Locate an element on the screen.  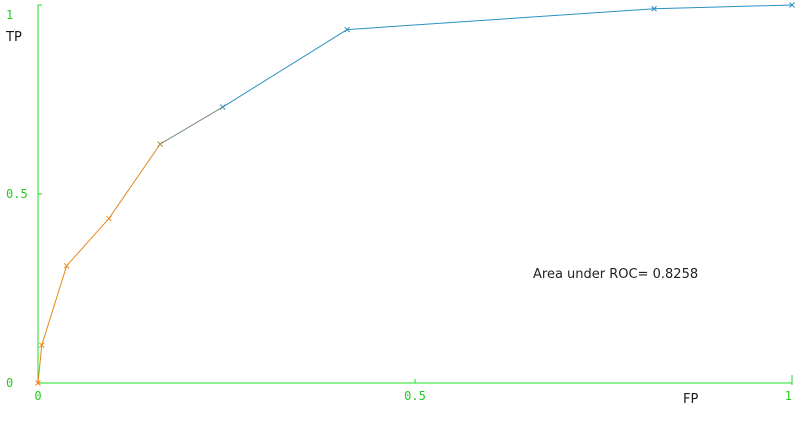
x-axis-title: FP is located at coordinates (690, 399).